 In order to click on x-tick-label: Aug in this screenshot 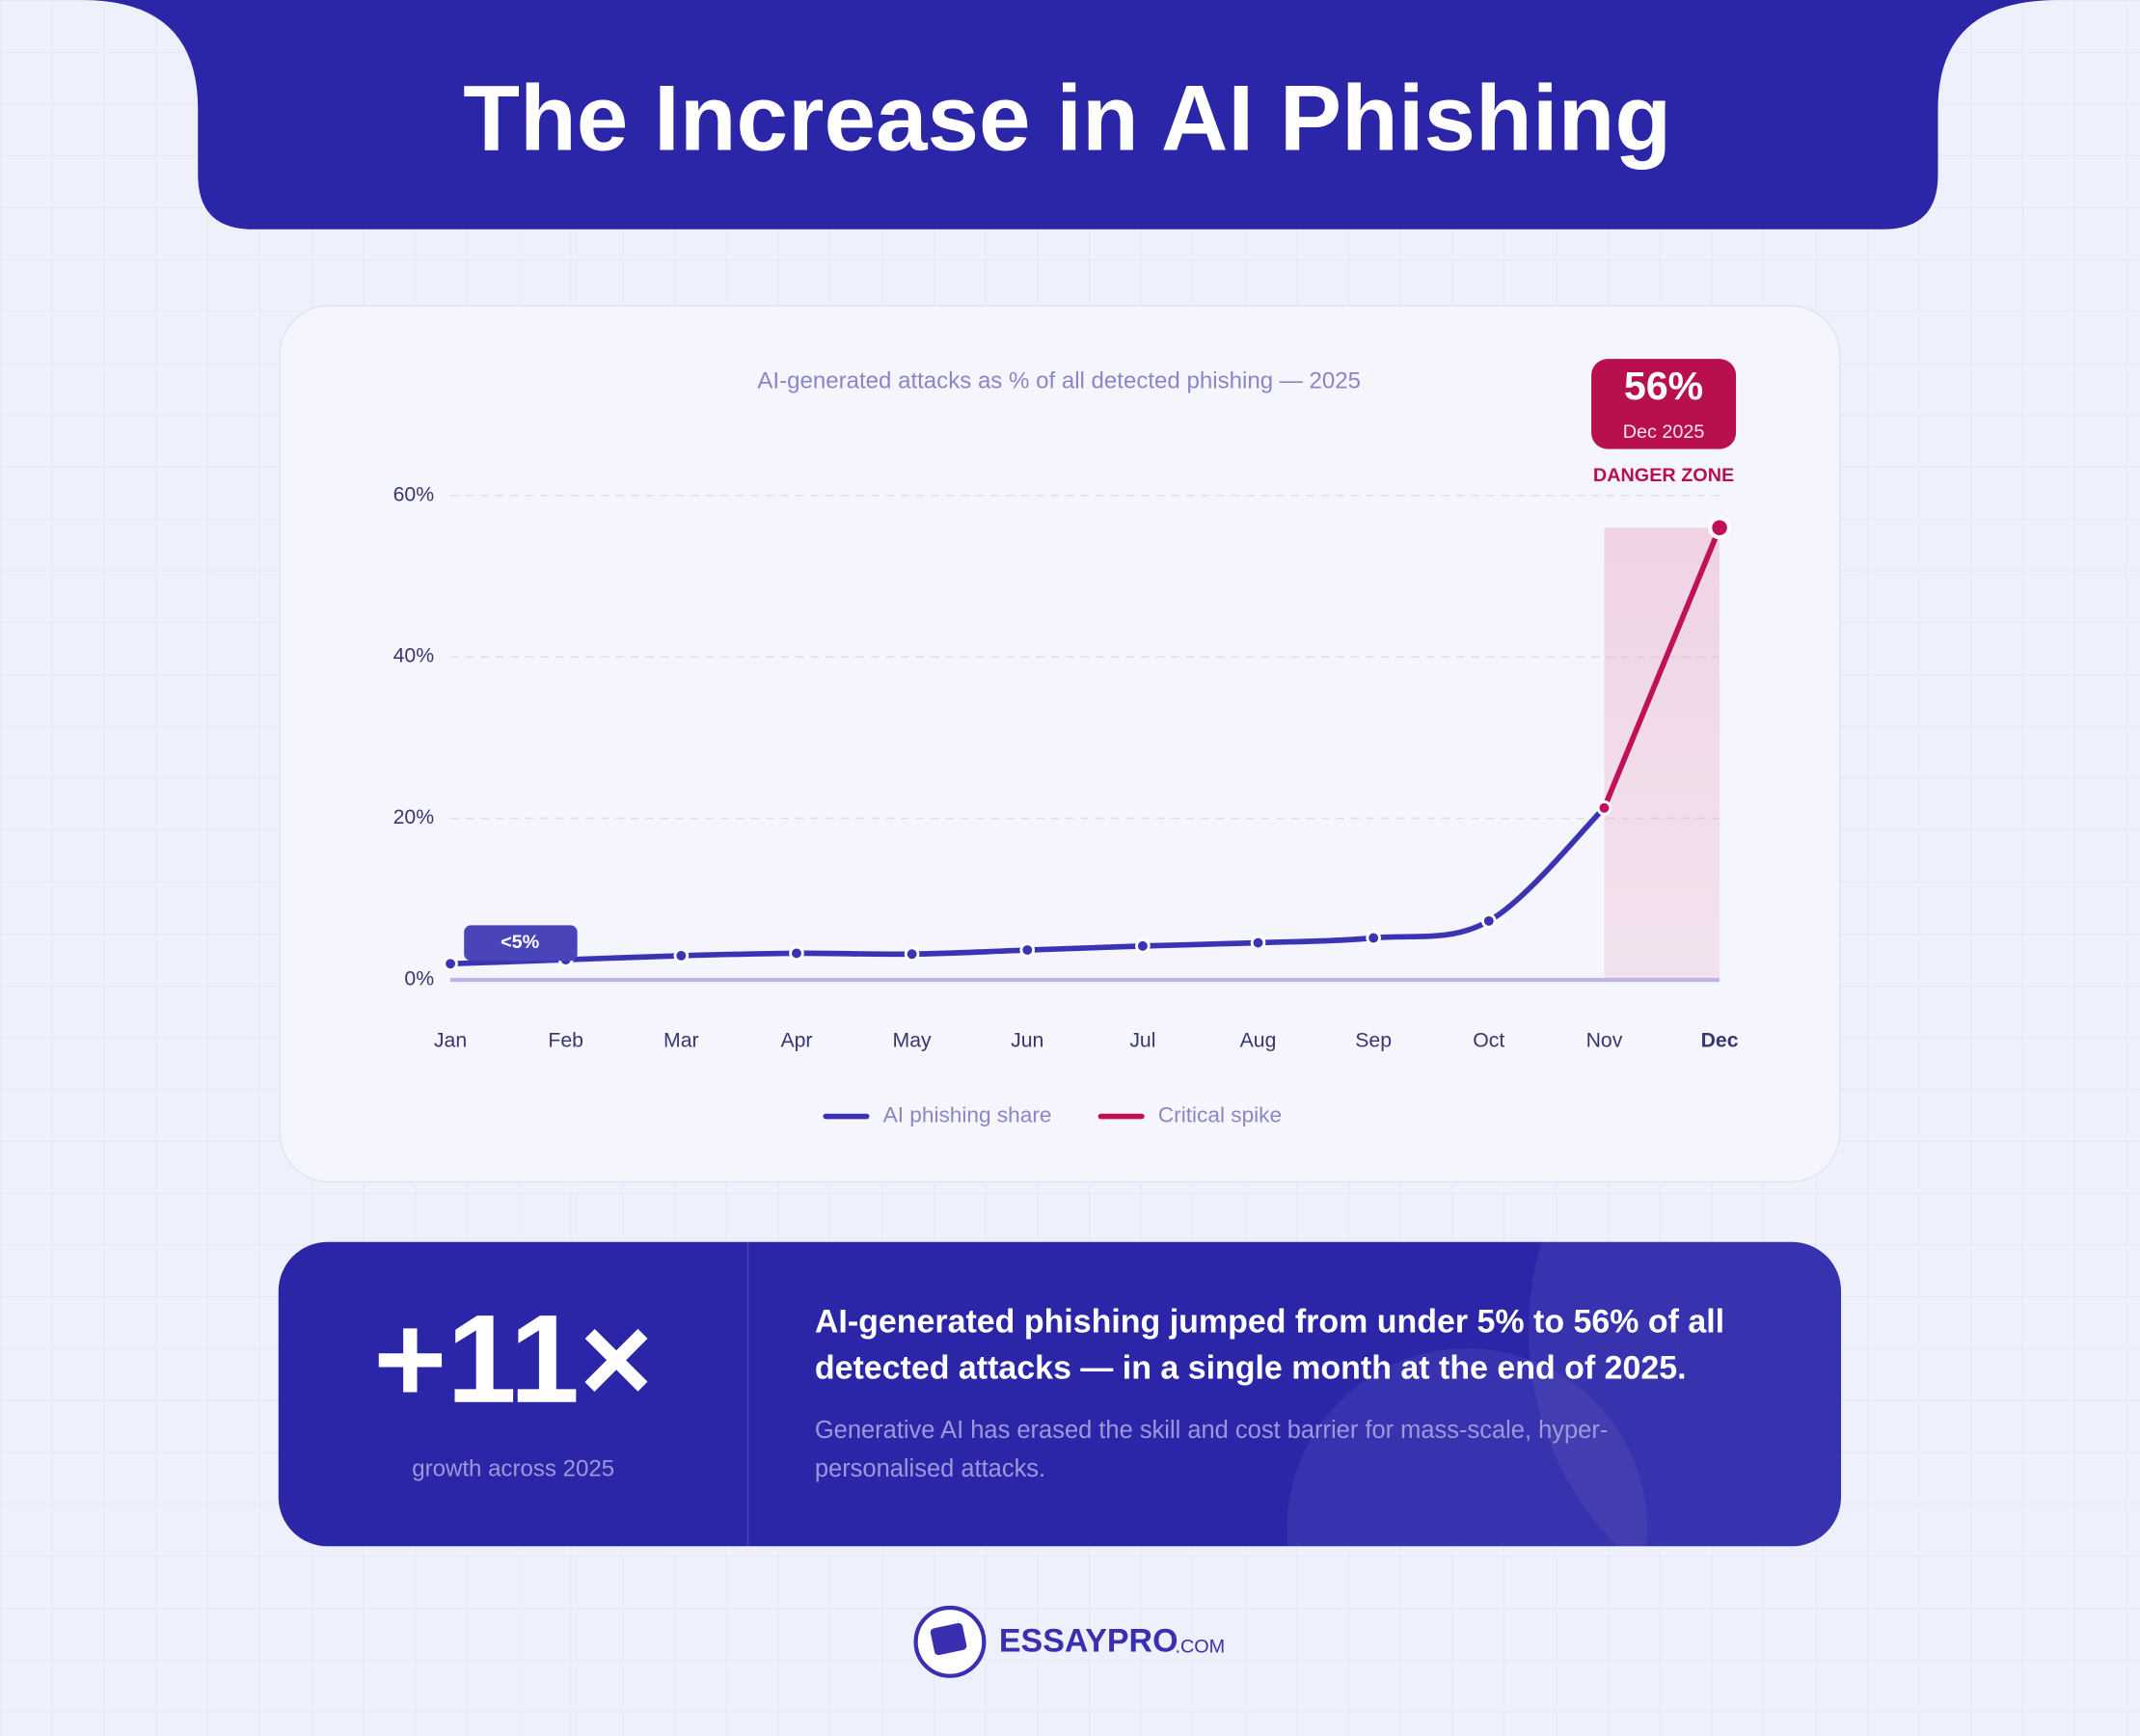, I will do `click(1258, 1040)`.